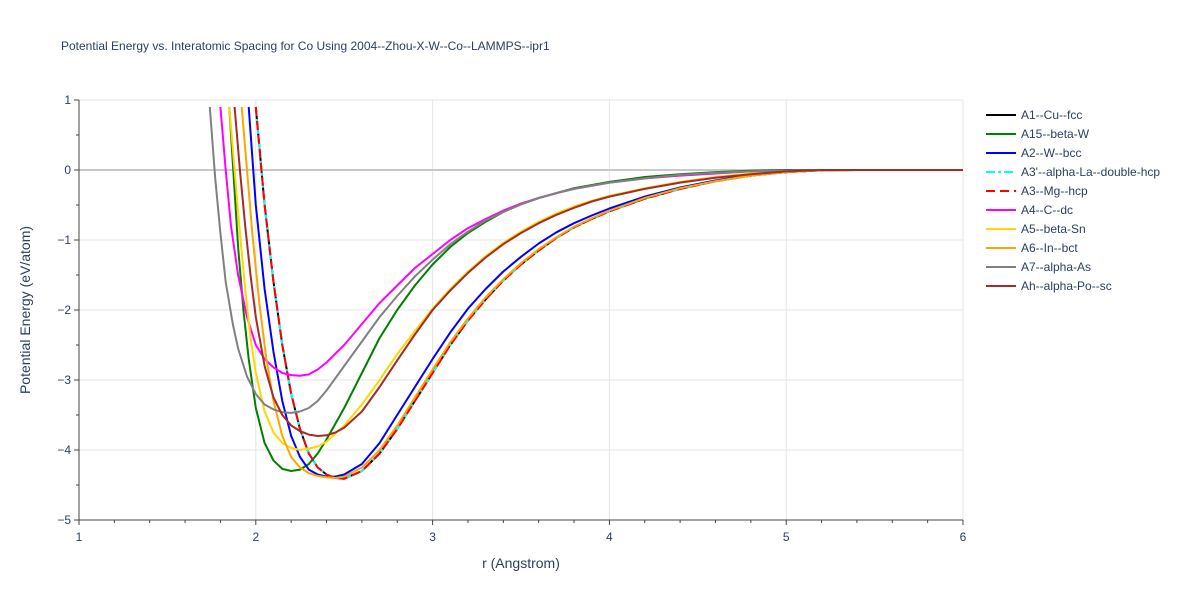  What do you see at coordinates (255, 537) in the screenshot?
I see `x-tick-label: 2` at bounding box center [255, 537].